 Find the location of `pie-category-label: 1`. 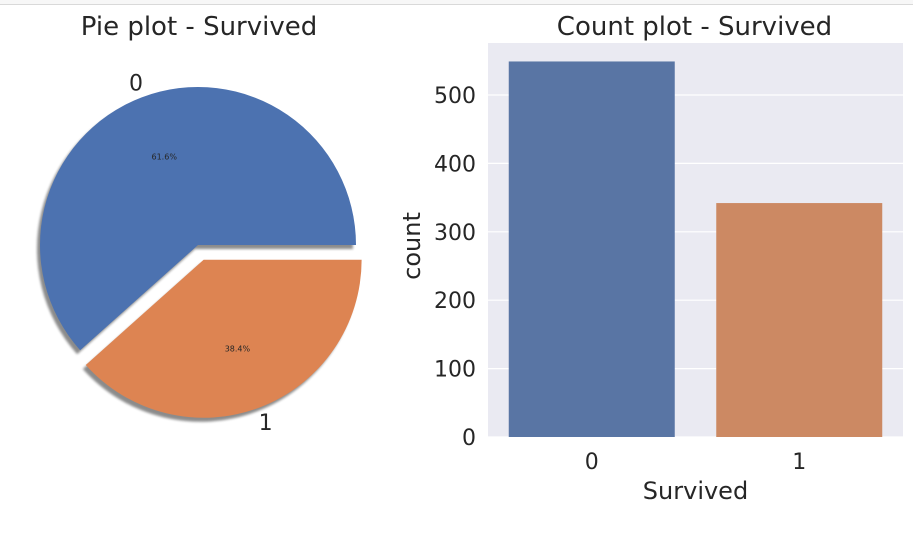

pie-category-label: 1 is located at coordinates (266, 423).